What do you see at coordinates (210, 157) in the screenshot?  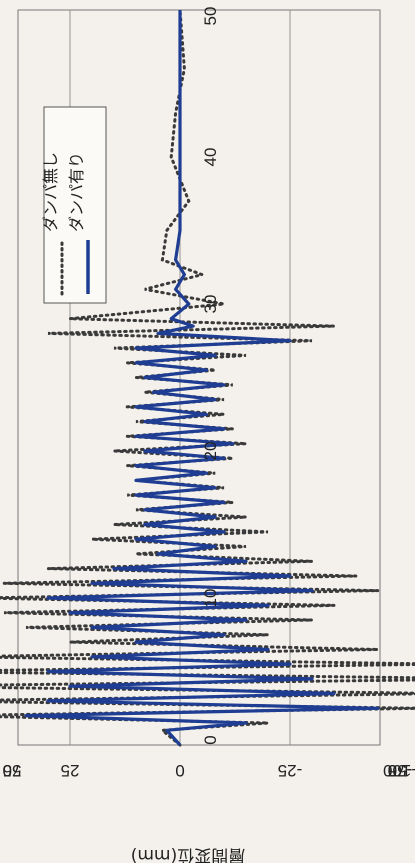 I see `x-tick-label: 40` at bounding box center [210, 157].